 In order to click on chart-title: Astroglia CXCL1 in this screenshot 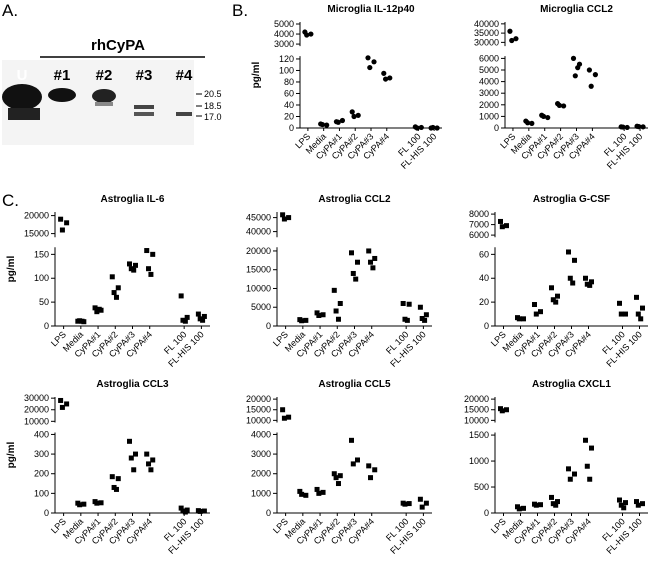, I will do `click(571, 384)`.